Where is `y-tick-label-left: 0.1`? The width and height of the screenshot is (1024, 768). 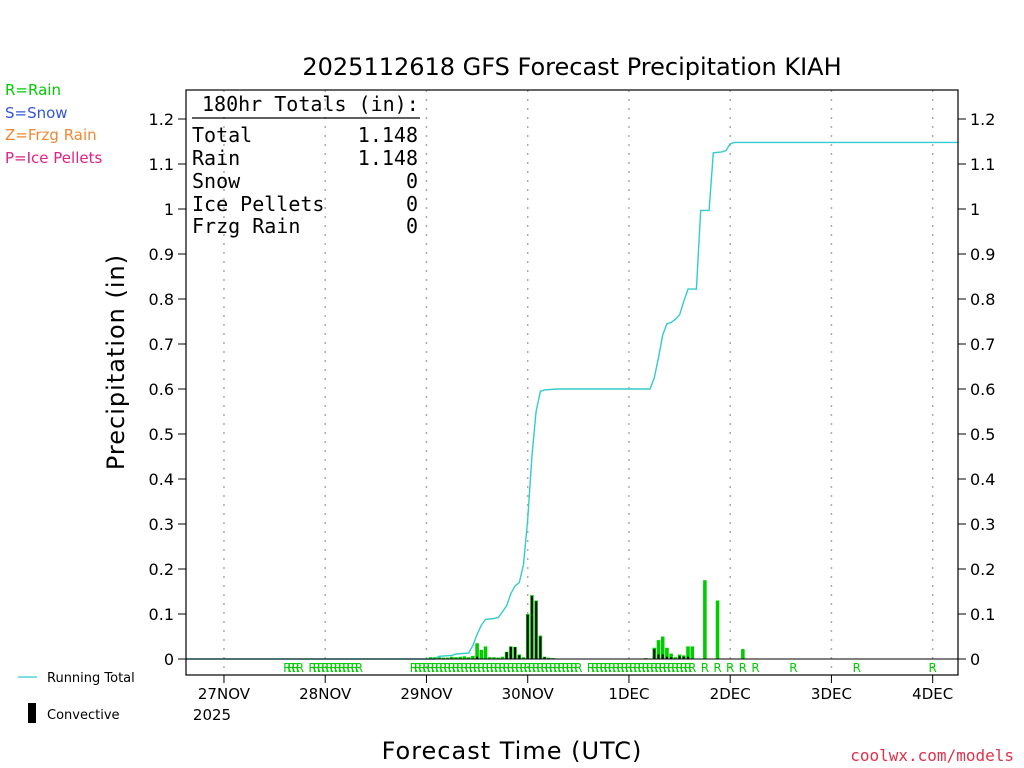
y-tick-label-left: 0.1 is located at coordinates (161, 614).